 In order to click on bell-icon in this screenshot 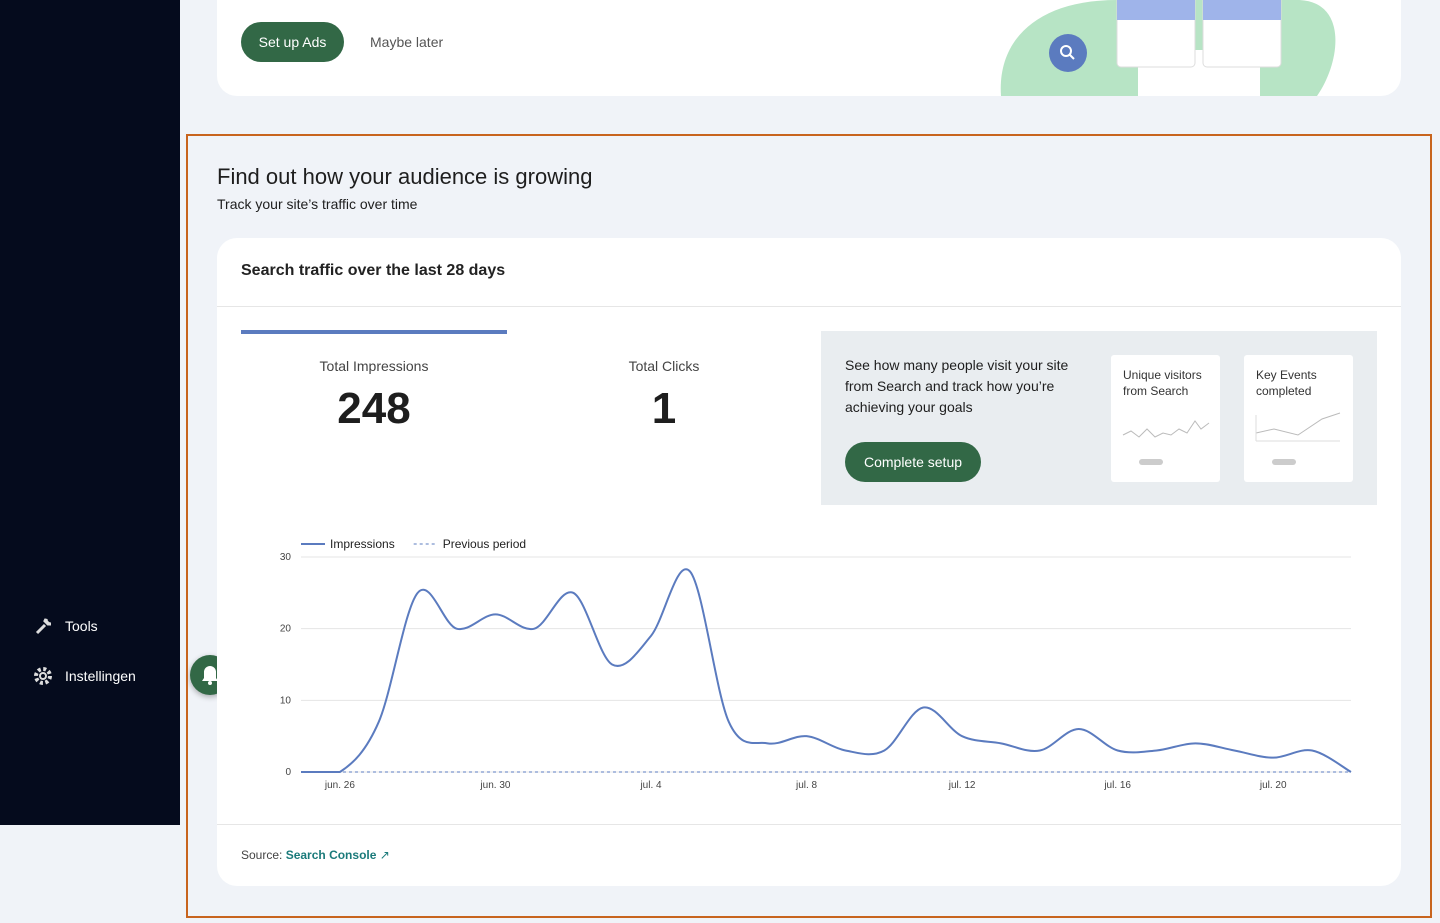, I will do `click(210, 675)`.